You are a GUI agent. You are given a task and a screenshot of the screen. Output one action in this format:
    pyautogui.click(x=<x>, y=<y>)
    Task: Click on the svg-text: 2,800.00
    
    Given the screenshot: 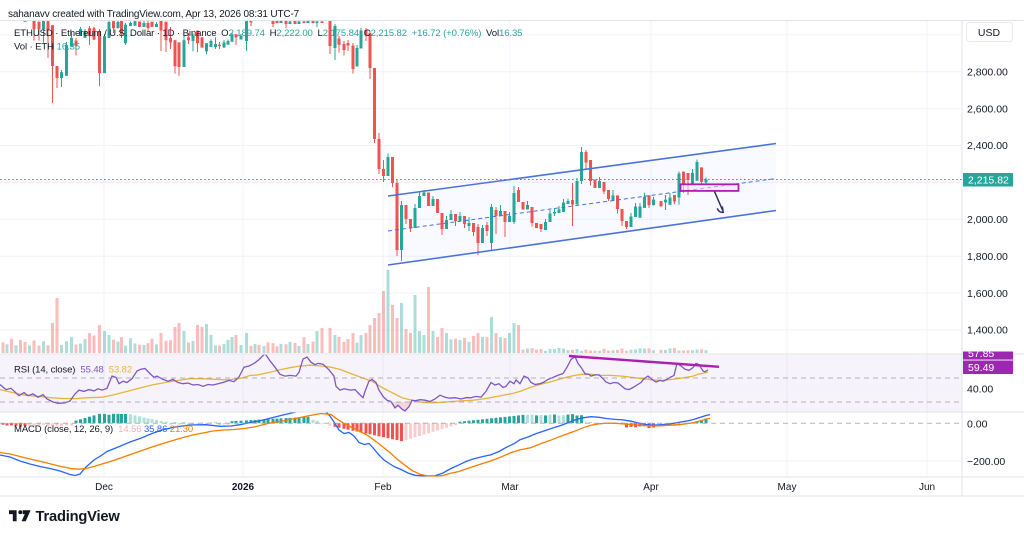 What is the action you would take?
    pyautogui.click(x=987, y=72)
    